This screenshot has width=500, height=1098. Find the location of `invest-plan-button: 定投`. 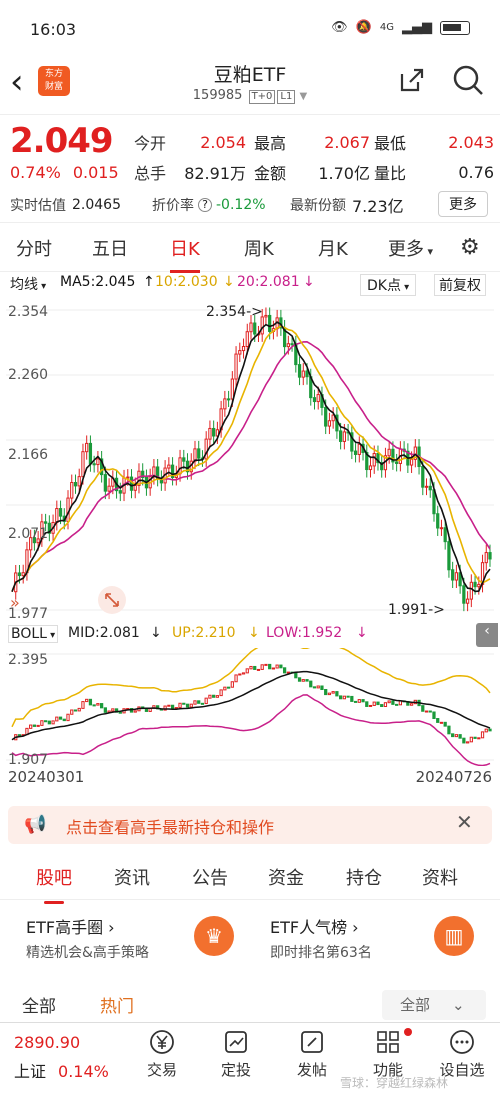

invest-plan-button: 定投 is located at coordinates (236, 1054).